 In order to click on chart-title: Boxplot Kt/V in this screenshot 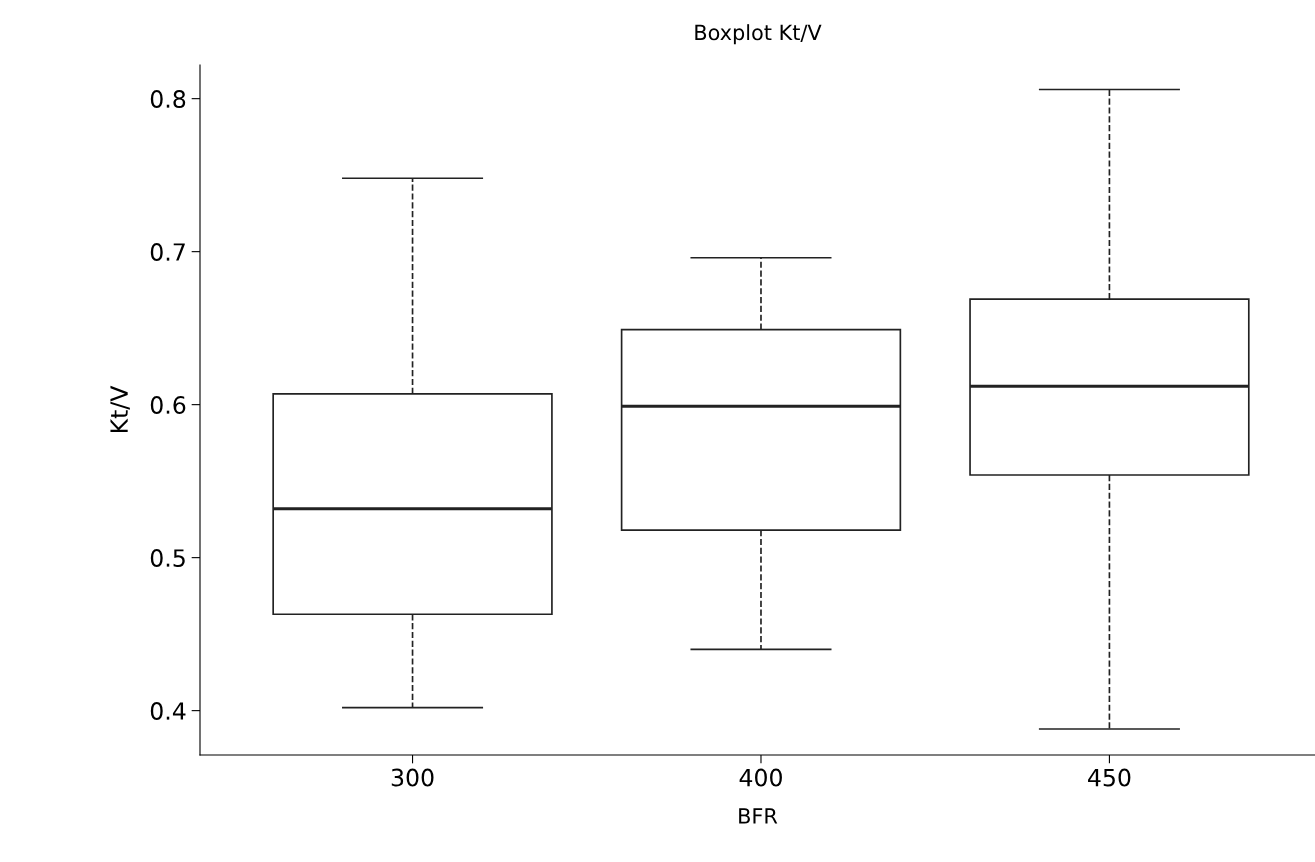, I will do `click(758, 34)`.